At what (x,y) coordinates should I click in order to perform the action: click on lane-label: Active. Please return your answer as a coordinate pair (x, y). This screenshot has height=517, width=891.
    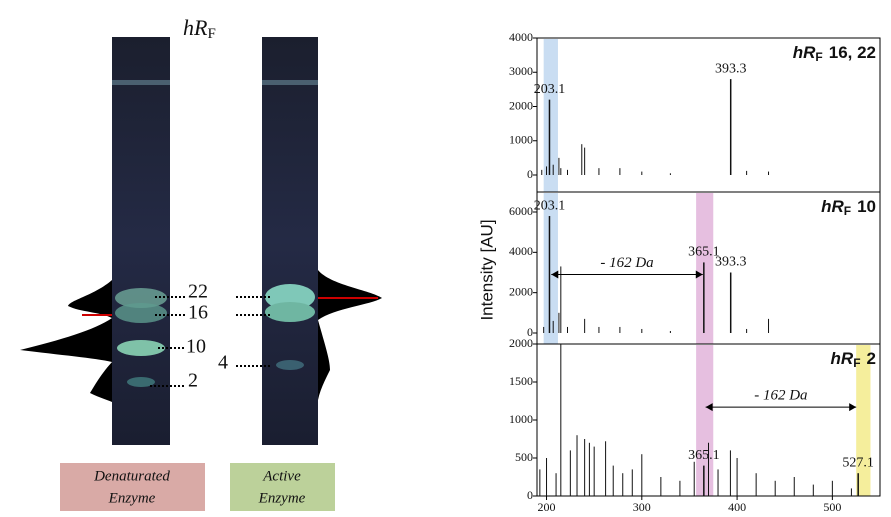
    Looking at the image, I should click on (281, 476).